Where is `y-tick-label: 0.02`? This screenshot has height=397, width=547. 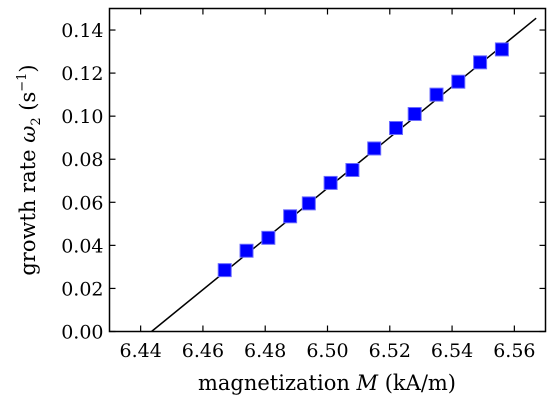 y-tick-label: 0.02 is located at coordinates (82, 289).